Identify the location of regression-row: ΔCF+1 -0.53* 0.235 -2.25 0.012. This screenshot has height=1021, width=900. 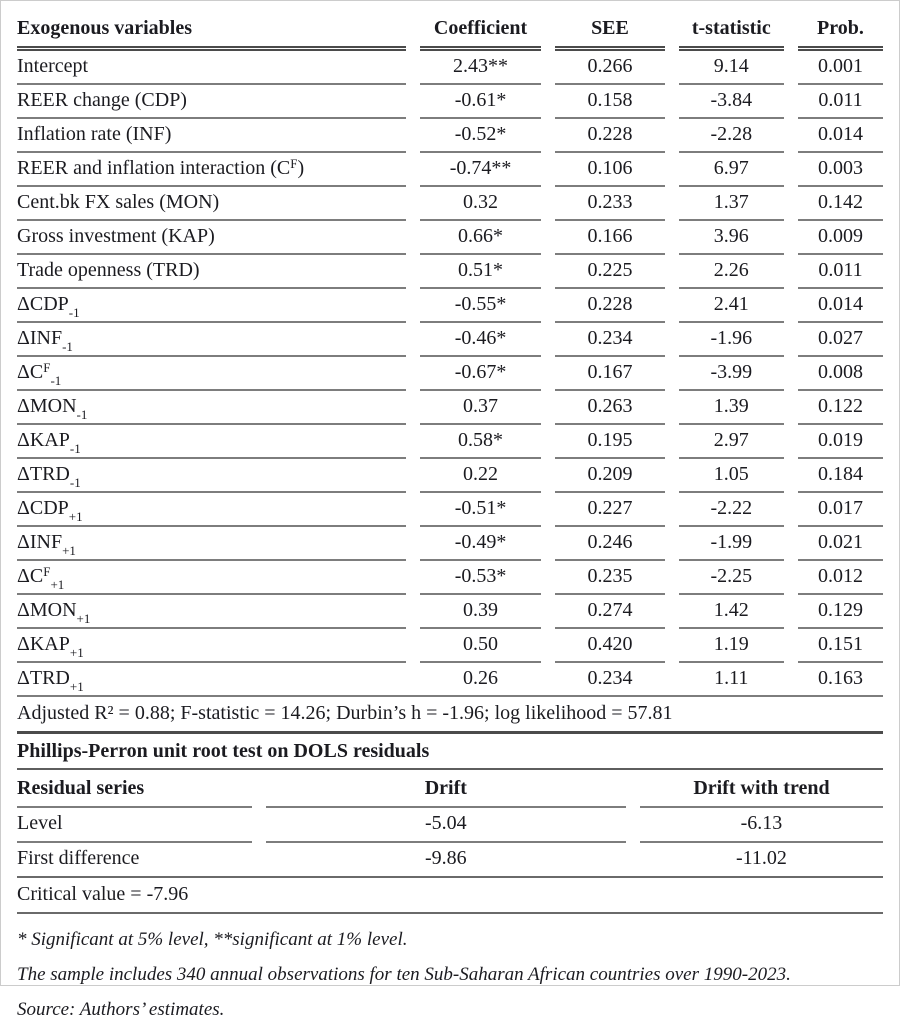
(450, 578).